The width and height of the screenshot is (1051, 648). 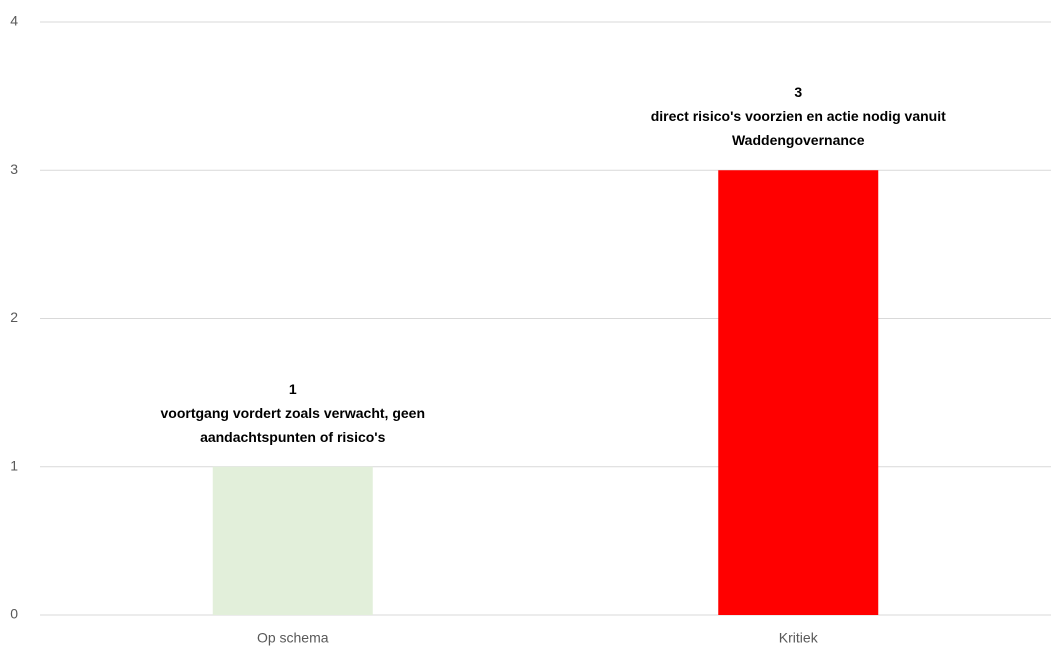 I want to click on data-label-value: 1, so click(x=292, y=388).